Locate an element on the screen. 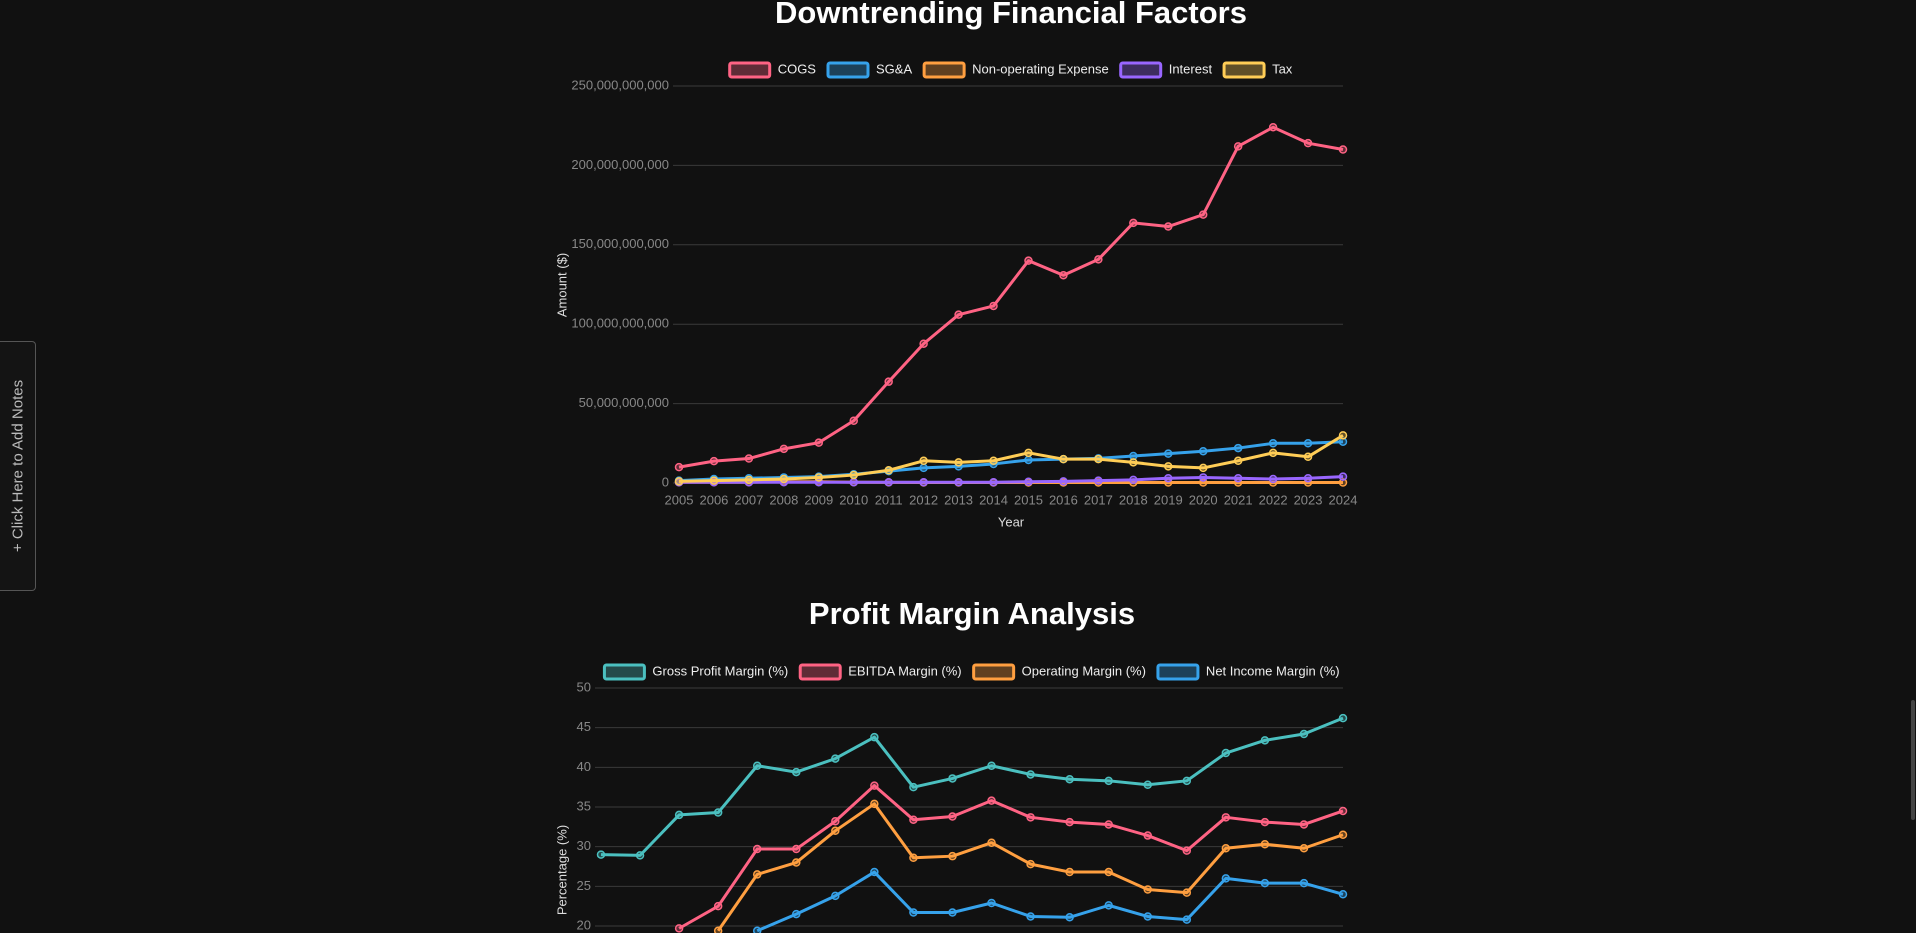 The width and height of the screenshot is (1916, 933). legend-item: Gross Profit Margin (%) is located at coordinates (695, 672).